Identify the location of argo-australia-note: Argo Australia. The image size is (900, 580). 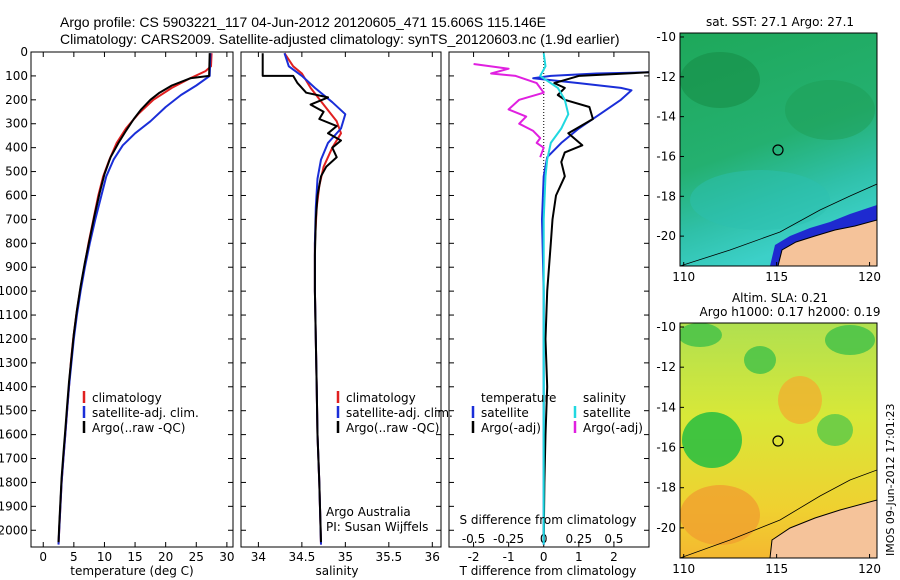
(368, 512).